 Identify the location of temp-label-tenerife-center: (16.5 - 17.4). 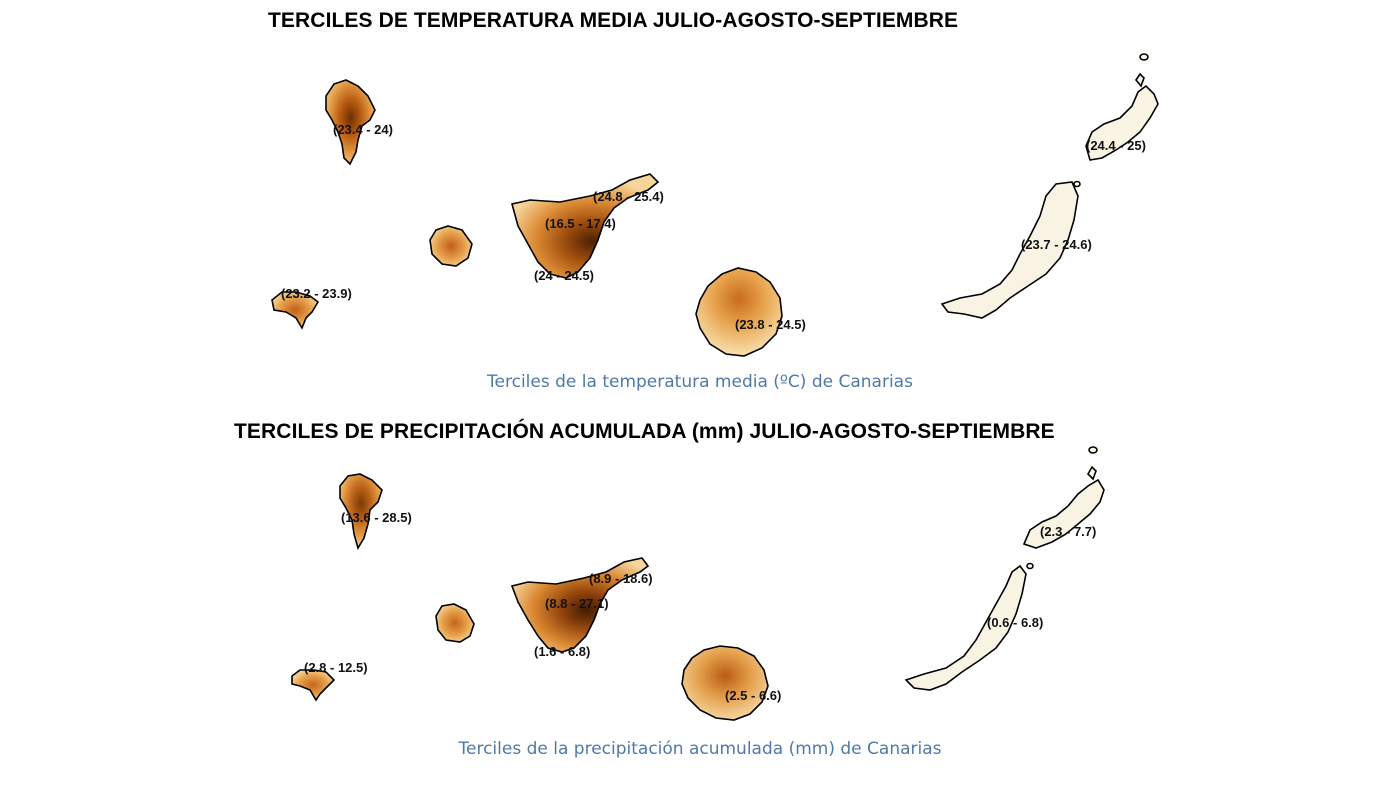
(580, 223).